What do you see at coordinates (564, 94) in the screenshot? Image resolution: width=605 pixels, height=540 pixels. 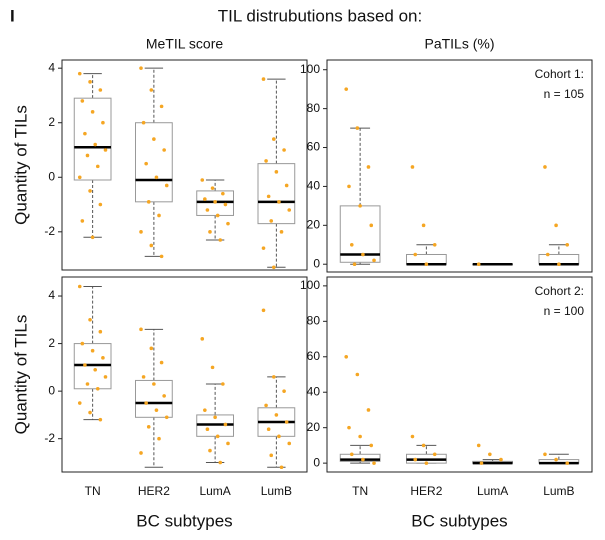 I see `annotation: n = 105` at bounding box center [564, 94].